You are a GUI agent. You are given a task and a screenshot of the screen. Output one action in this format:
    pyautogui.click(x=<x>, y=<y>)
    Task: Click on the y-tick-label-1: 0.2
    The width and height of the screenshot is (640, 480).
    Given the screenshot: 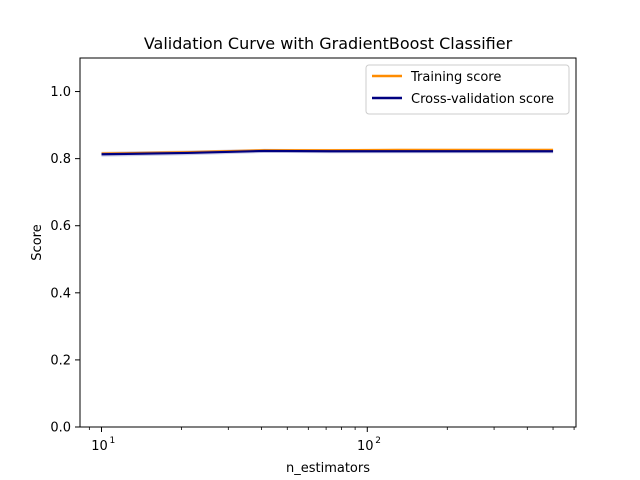 What is the action you would take?
    pyautogui.click(x=60, y=360)
    